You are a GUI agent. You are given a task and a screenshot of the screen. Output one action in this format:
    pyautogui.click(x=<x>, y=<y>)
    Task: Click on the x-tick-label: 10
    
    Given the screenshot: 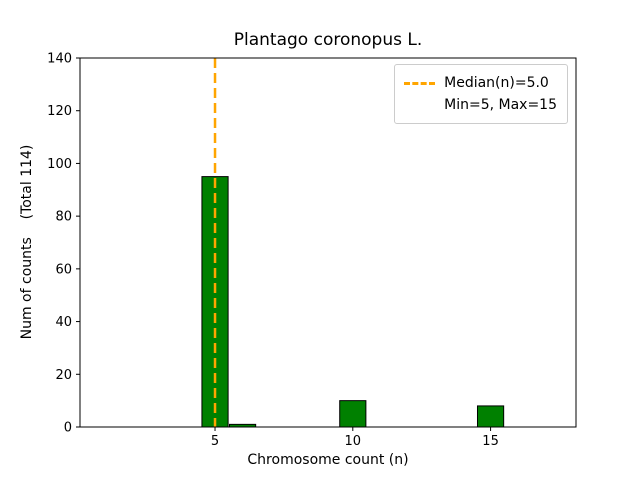 What is the action you would take?
    pyautogui.click(x=353, y=441)
    